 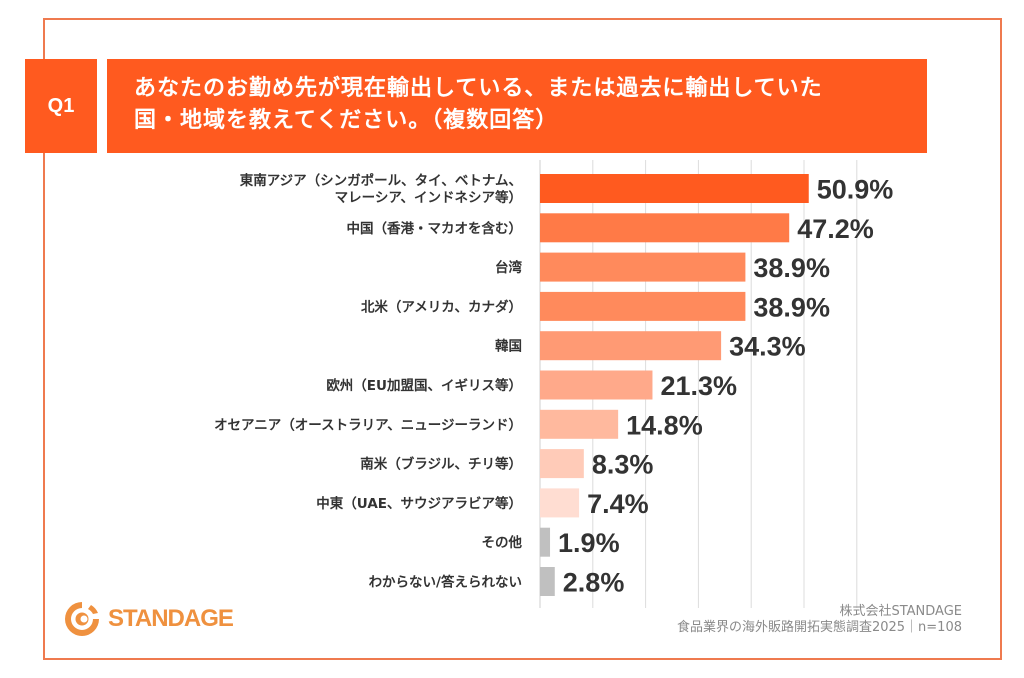 I want to click on category-label-8: 中東（UAE、サウジアラビア等）, so click(x=419, y=503).